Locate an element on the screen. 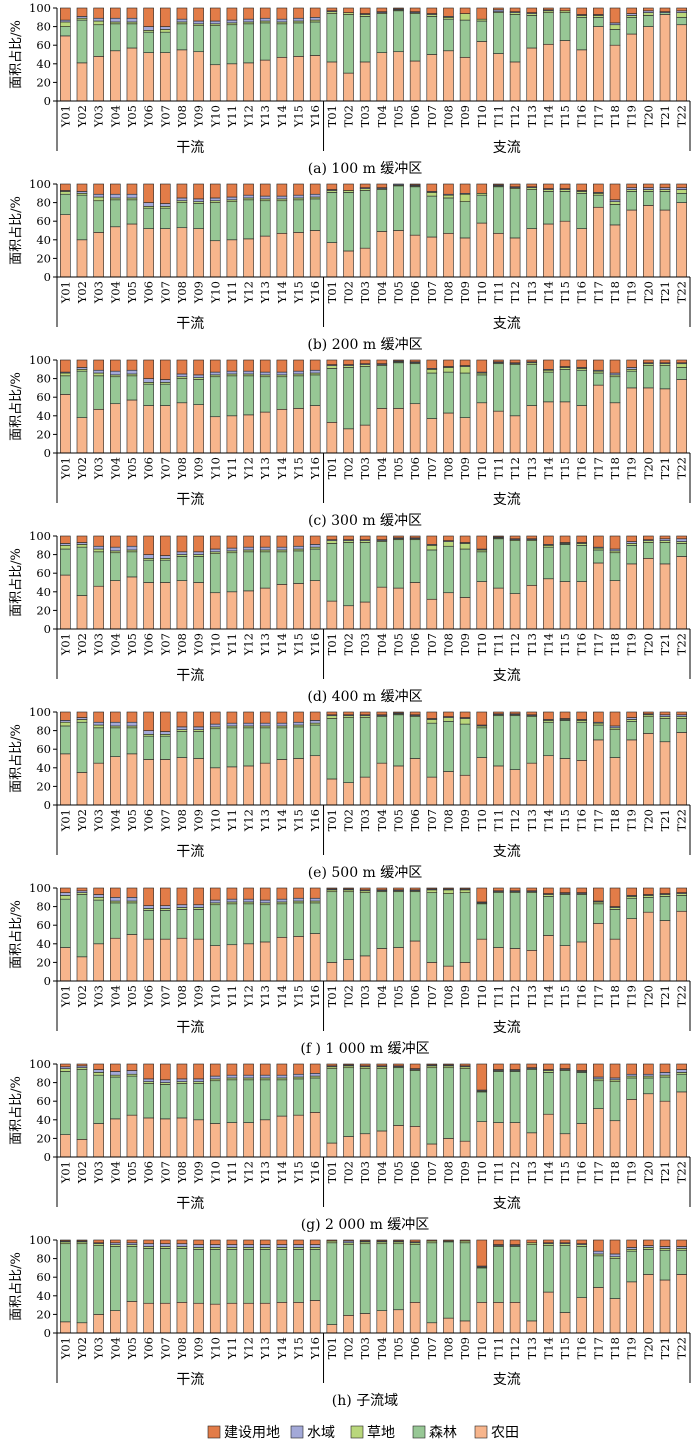 This screenshot has width=700, height=1451. bar-segment-T13-森林 is located at coordinates (532, 740).